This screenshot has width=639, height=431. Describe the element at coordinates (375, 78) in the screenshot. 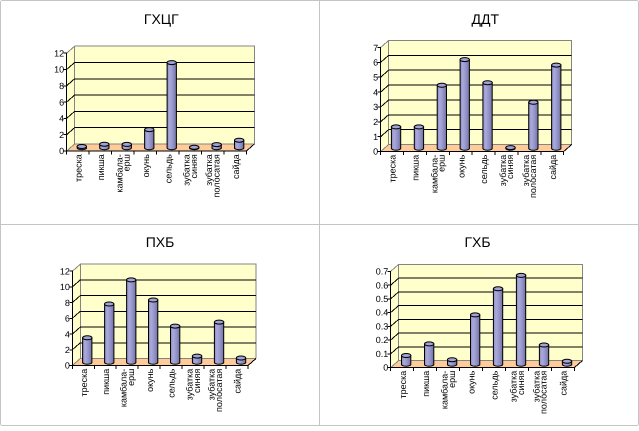

I see `svg-text: 5` at that location.